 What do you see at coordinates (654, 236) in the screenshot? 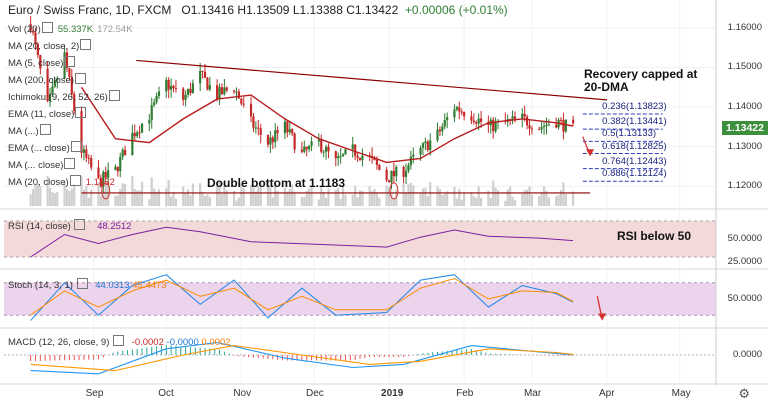
I see `annotation-rsi: RSI below 50` at bounding box center [654, 236].